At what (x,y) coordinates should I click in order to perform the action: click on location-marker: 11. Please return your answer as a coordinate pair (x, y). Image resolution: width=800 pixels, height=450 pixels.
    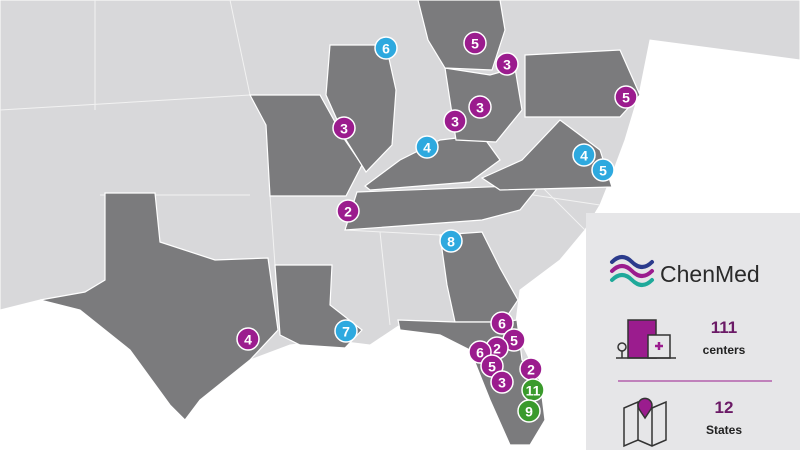
    Looking at the image, I should click on (533, 390).